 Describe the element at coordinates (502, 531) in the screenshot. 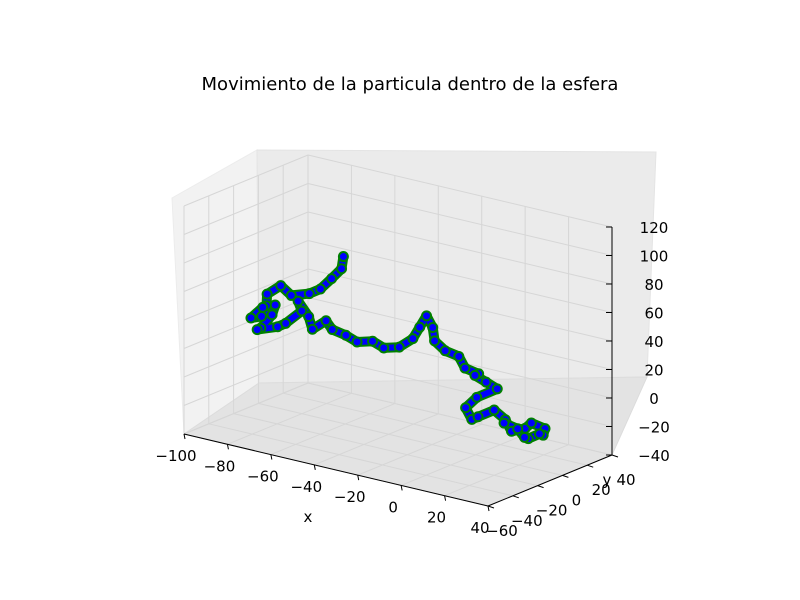

I see `y-tick-label: −60` at that location.